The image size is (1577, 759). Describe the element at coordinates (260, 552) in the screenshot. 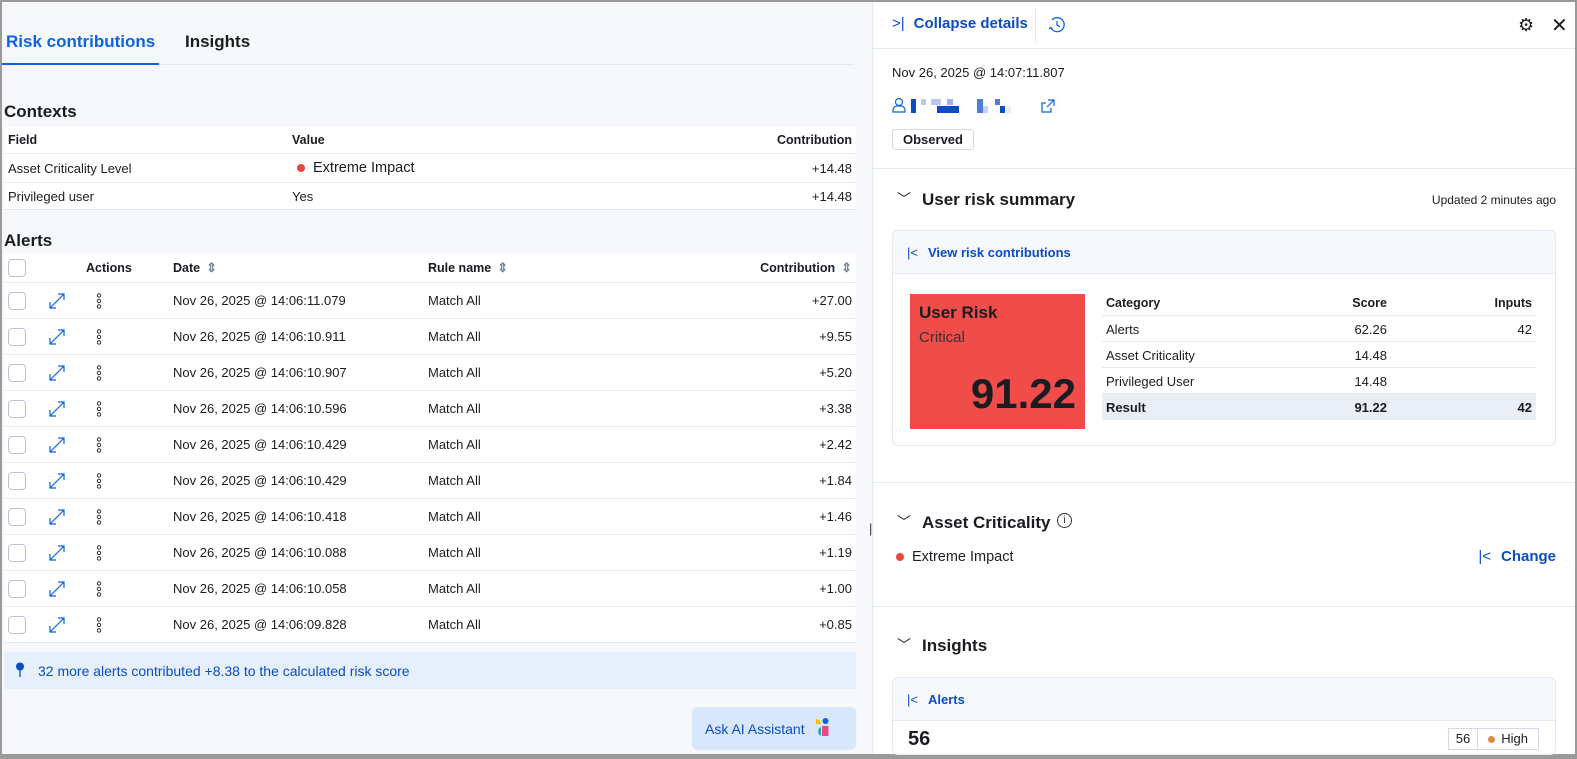

I see `alert-date: Nov 26, 2025 @ 14:06:10.088` at that location.